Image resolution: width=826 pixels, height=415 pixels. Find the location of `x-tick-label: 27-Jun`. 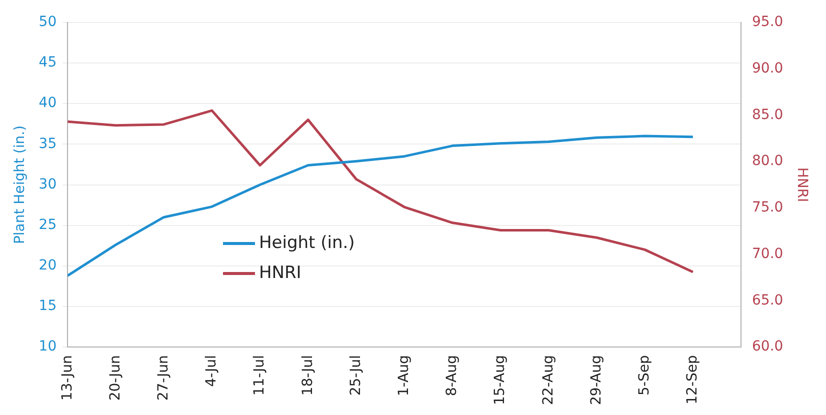

x-tick-label: 27-Jun is located at coordinates (163, 378).